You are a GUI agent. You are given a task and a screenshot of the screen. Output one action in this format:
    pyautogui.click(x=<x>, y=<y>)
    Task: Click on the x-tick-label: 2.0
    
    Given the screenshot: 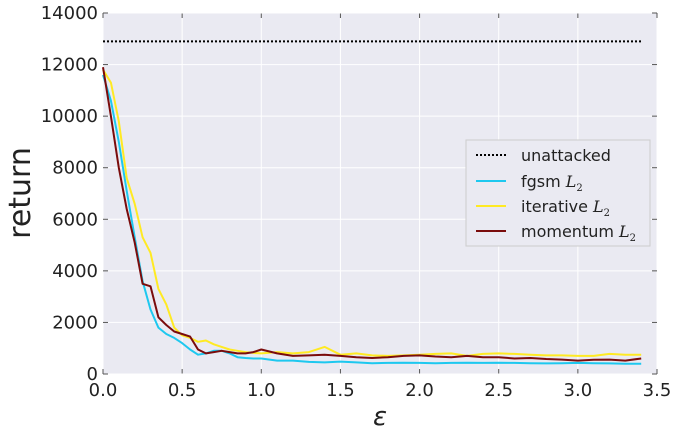 What is the action you would take?
    pyautogui.click(x=419, y=390)
    